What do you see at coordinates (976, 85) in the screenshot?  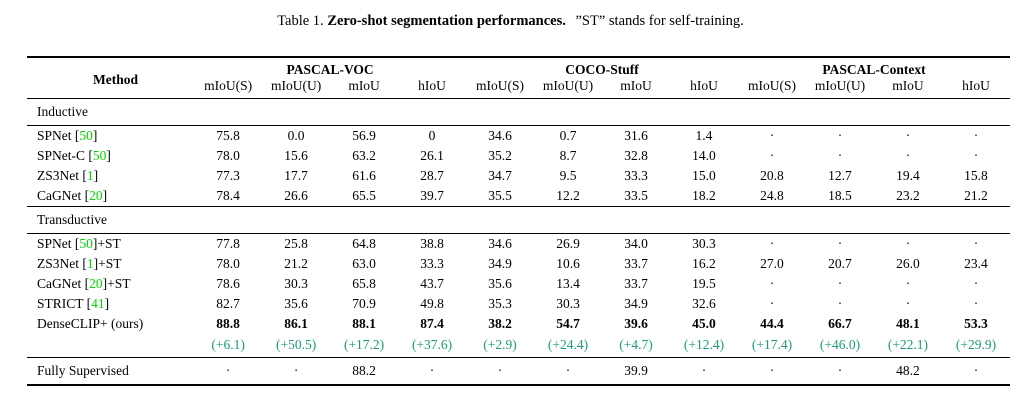 I see `metric-header-2-3: hIoU` at bounding box center [976, 85].